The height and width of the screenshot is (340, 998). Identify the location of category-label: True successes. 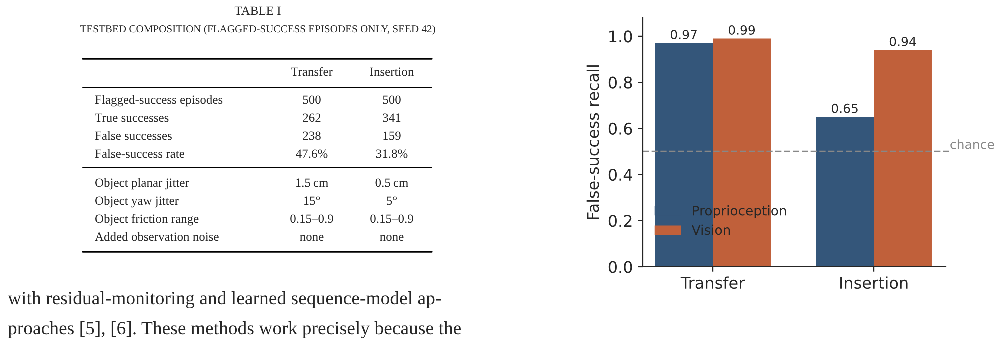
(132, 118).